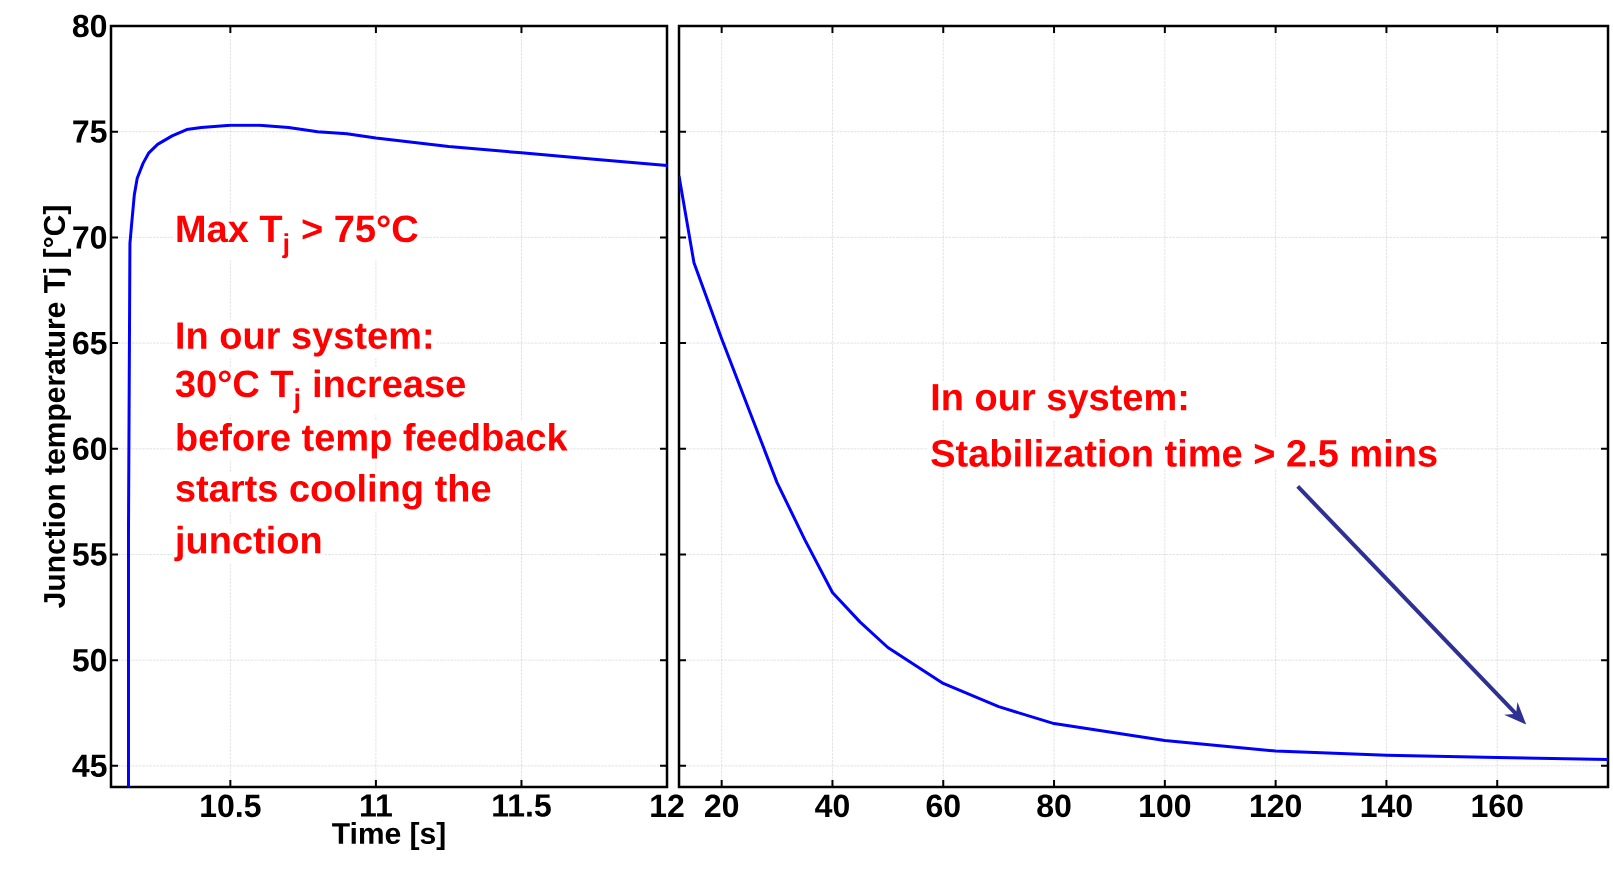 This screenshot has height=875, width=1613. Describe the element at coordinates (297, 237) in the screenshot. I see `annotation: Max T$_{j}$ > 75°C` at that location.